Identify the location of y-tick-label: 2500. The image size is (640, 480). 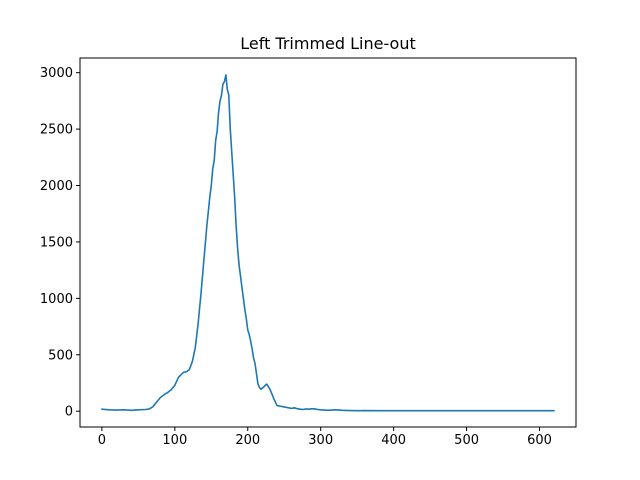
(56, 130).